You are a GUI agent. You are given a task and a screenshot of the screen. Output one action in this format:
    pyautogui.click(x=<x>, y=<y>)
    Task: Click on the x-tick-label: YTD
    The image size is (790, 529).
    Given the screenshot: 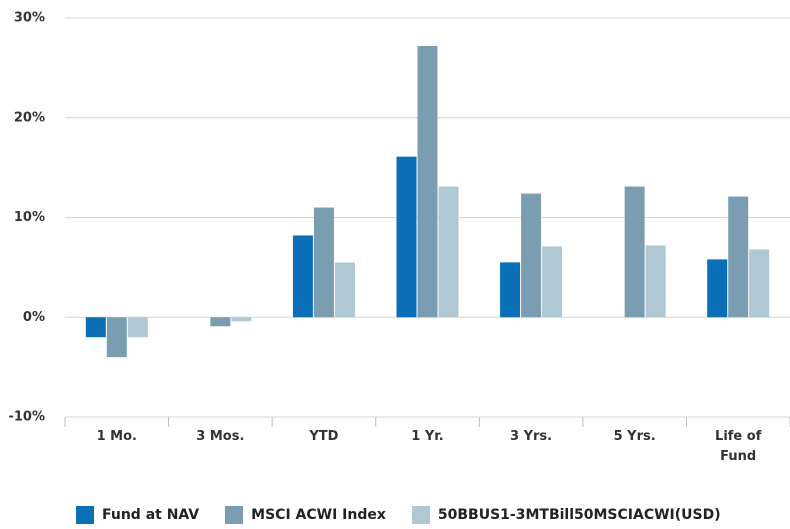 What is the action you would take?
    pyautogui.click(x=324, y=436)
    